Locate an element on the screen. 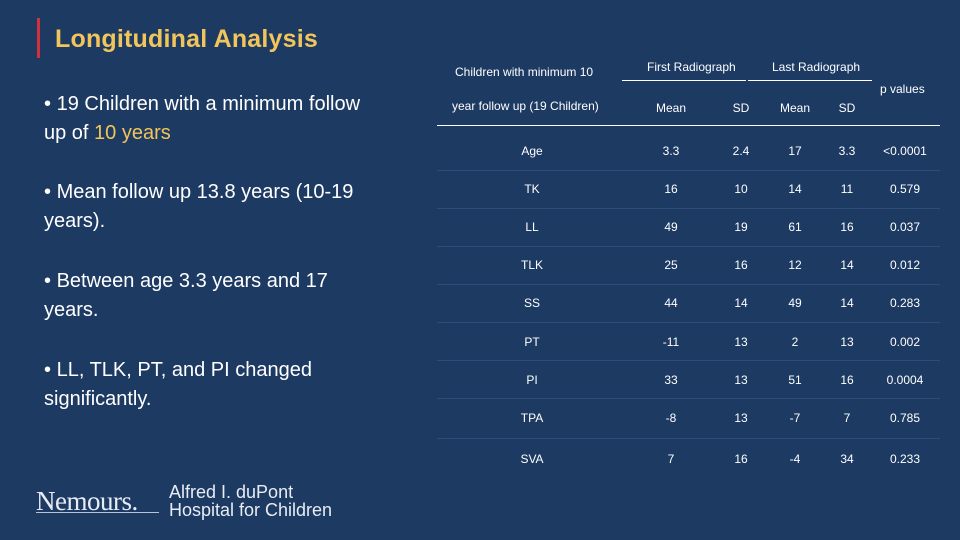 The height and width of the screenshot is (540, 960). last-sd: 7 is located at coordinates (847, 418).